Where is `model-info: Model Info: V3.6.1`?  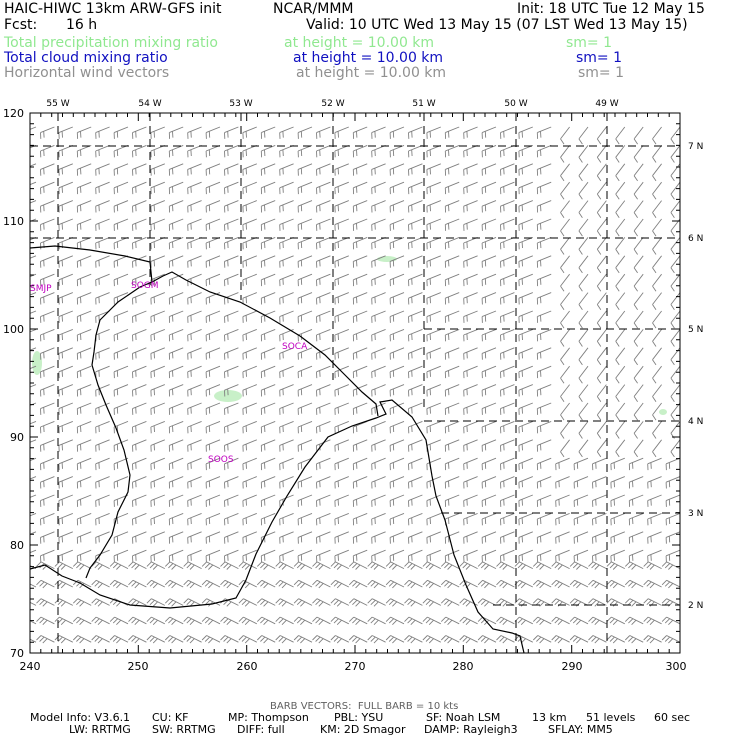 model-info: Model Info: V3.6.1 is located at coordinates (80, 717).